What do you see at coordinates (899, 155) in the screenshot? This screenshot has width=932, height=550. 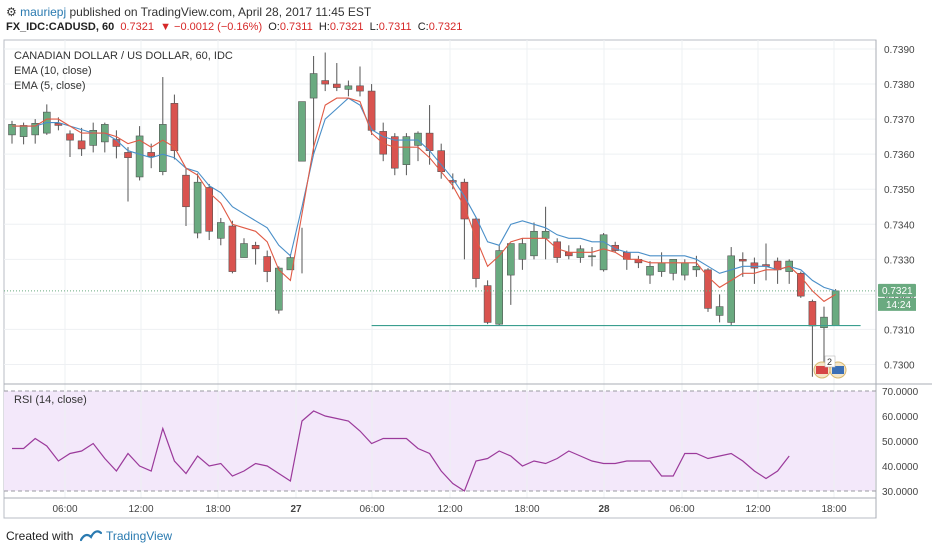 I see `price-tick-label: 0.7360` at bounding box center [899, 155].